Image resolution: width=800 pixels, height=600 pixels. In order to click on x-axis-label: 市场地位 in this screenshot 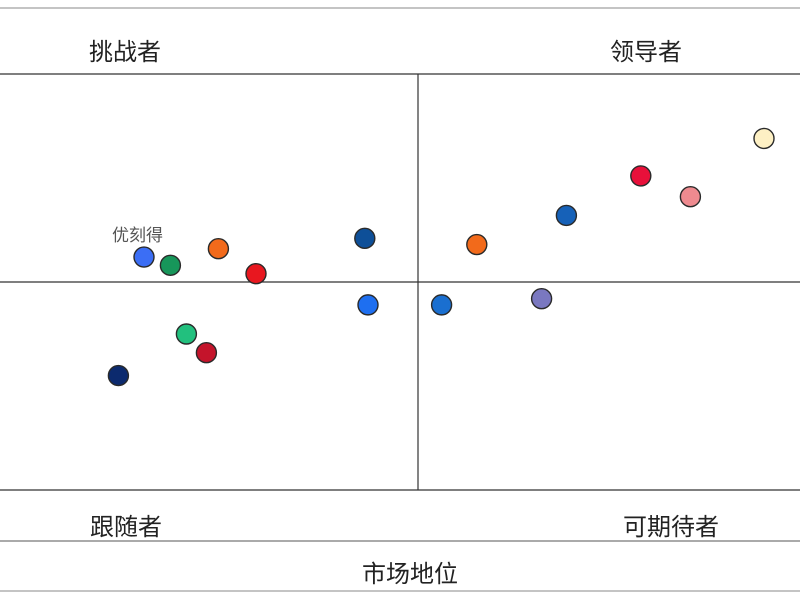, I will do `click(410, 574)`.